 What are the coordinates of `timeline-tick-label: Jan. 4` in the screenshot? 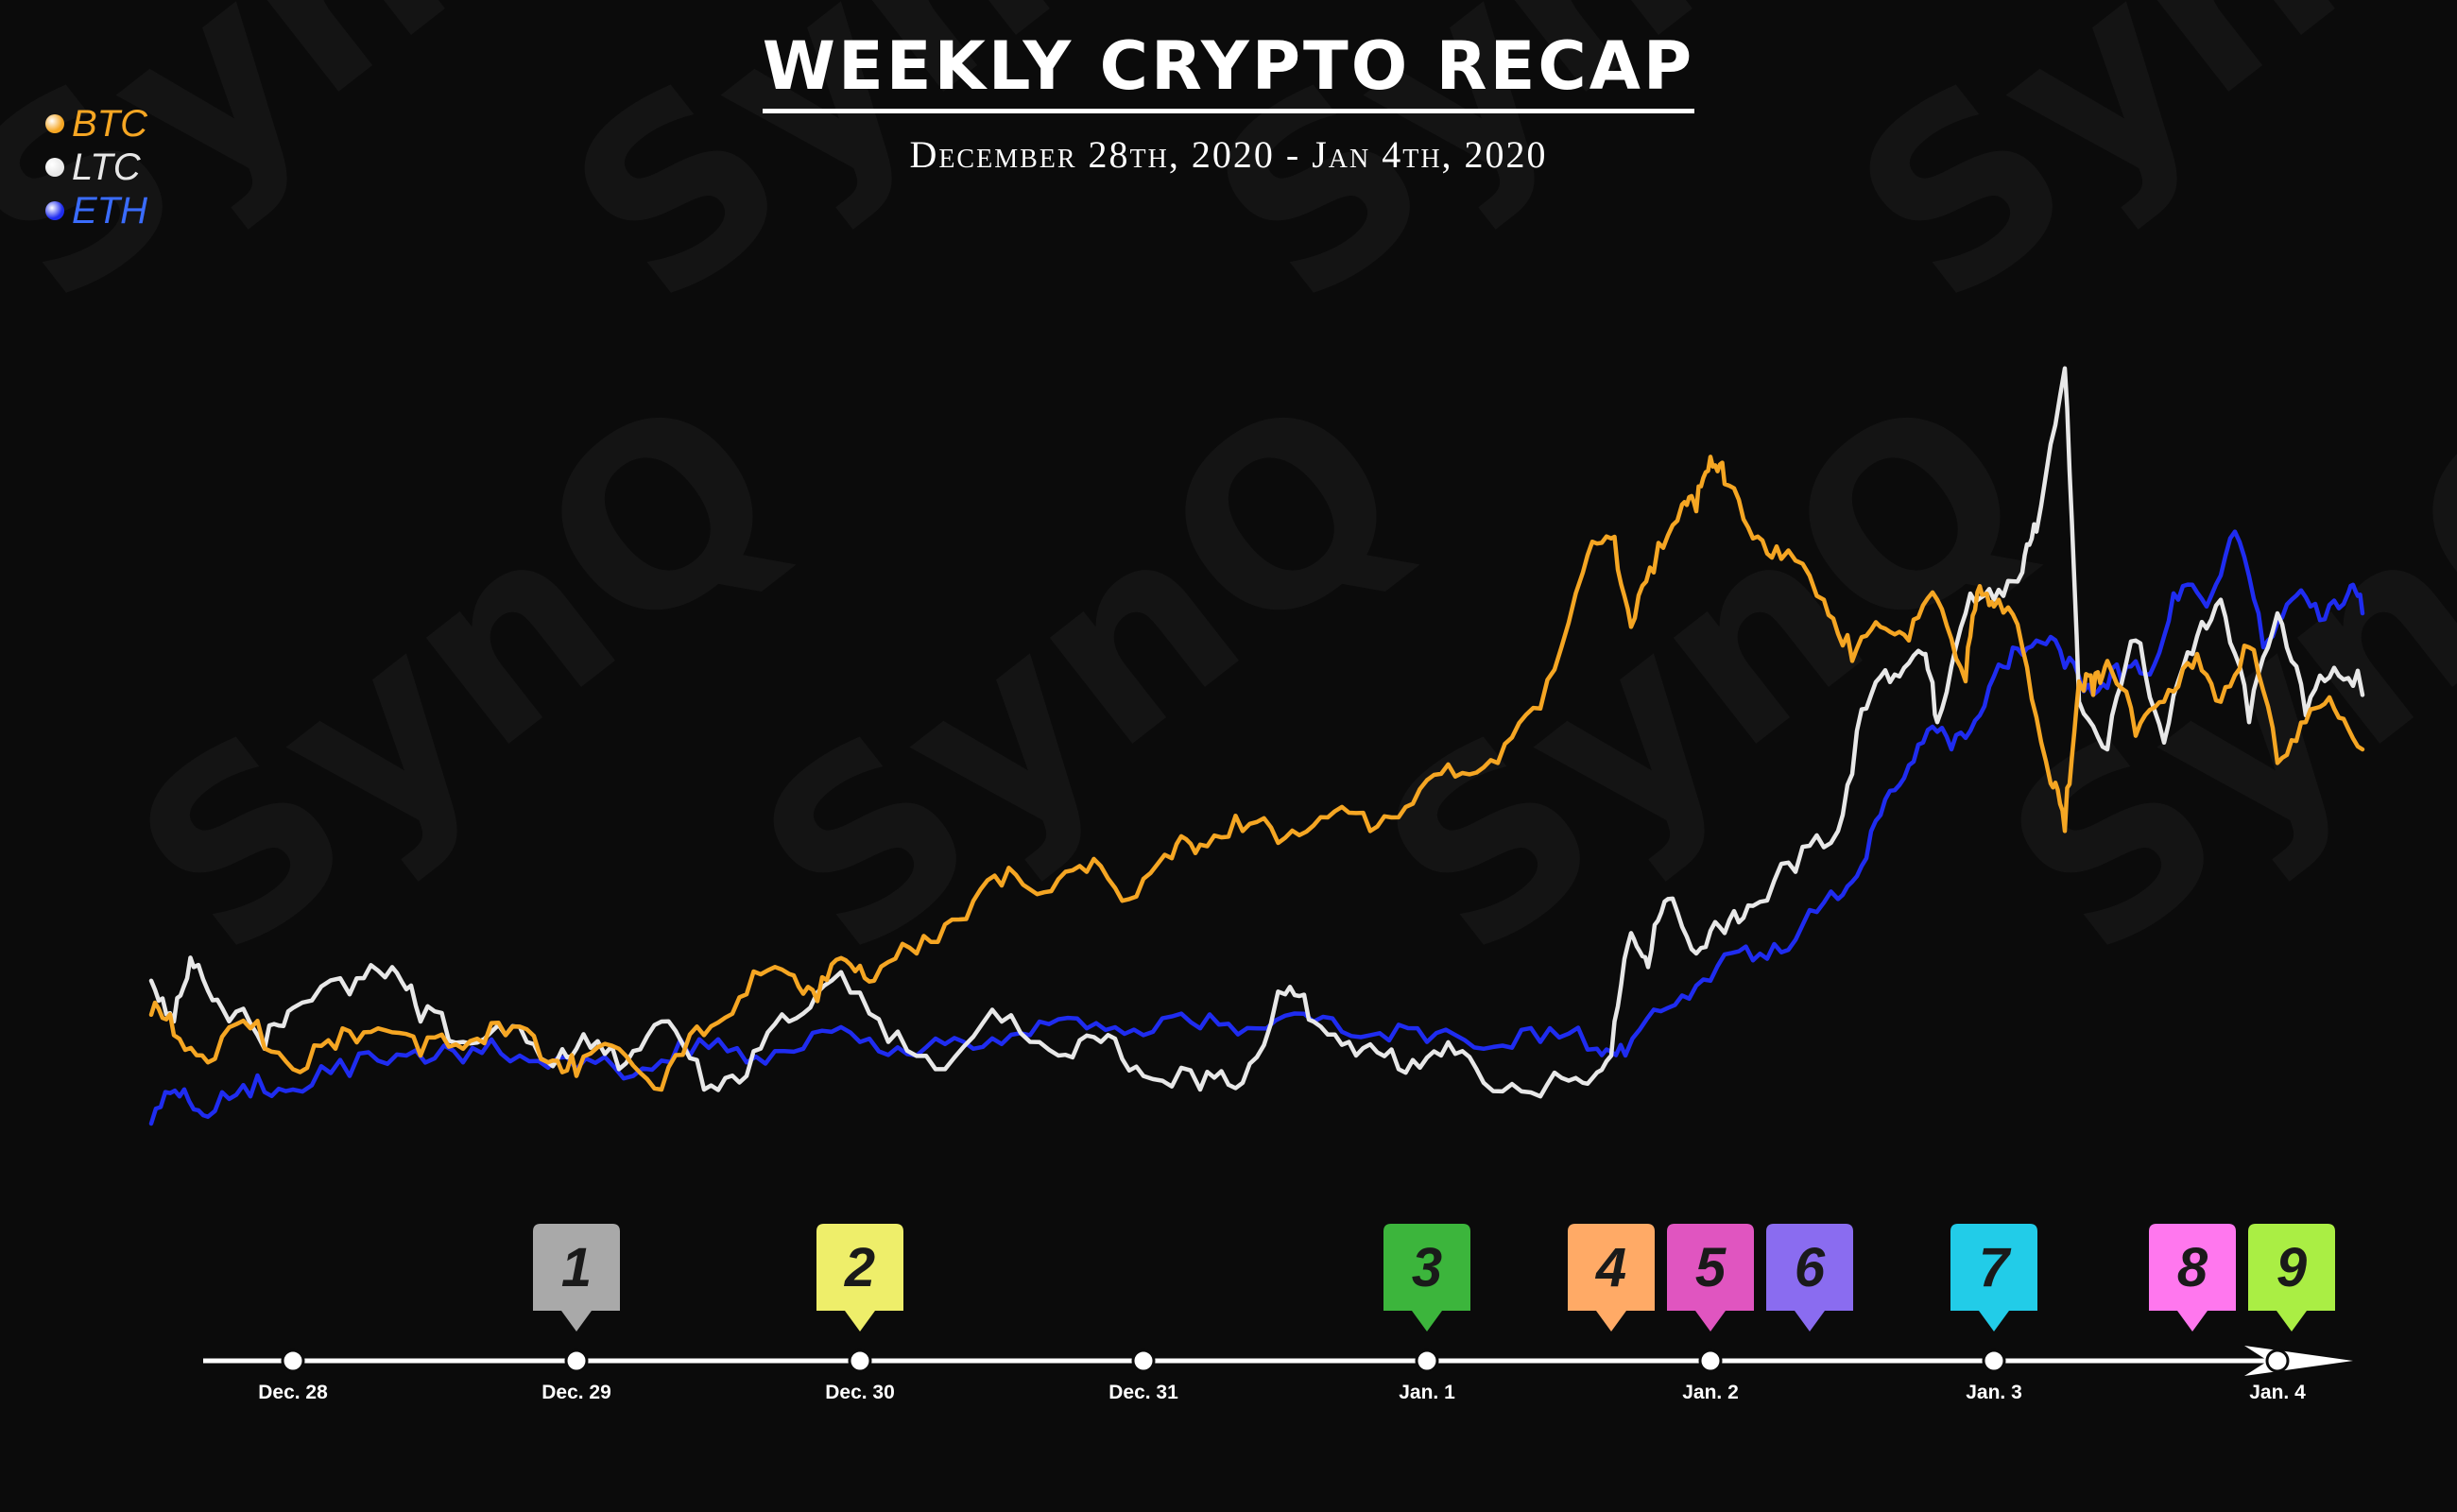 It's located at (2277, 1392).